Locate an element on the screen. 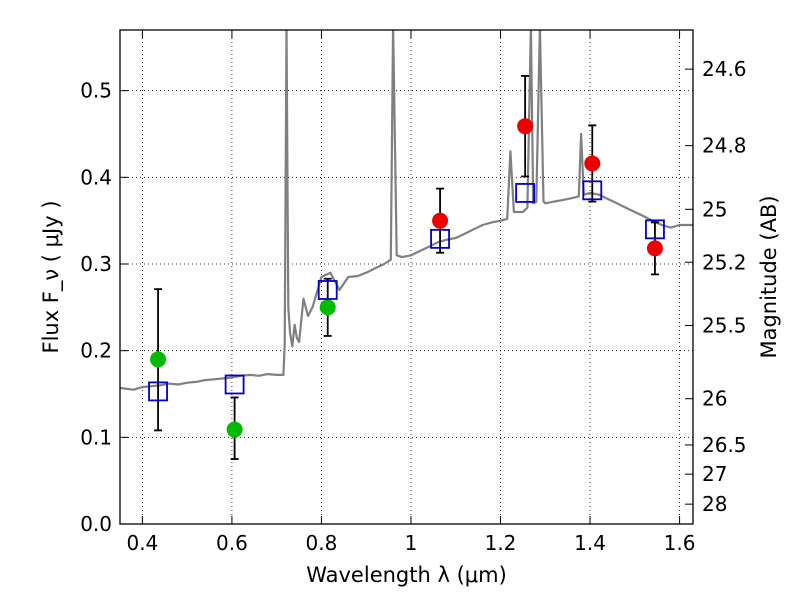 The width and height of the screenshot is (800, 600). x-tick-label: 1.6 is located at coordinates (680, 543).